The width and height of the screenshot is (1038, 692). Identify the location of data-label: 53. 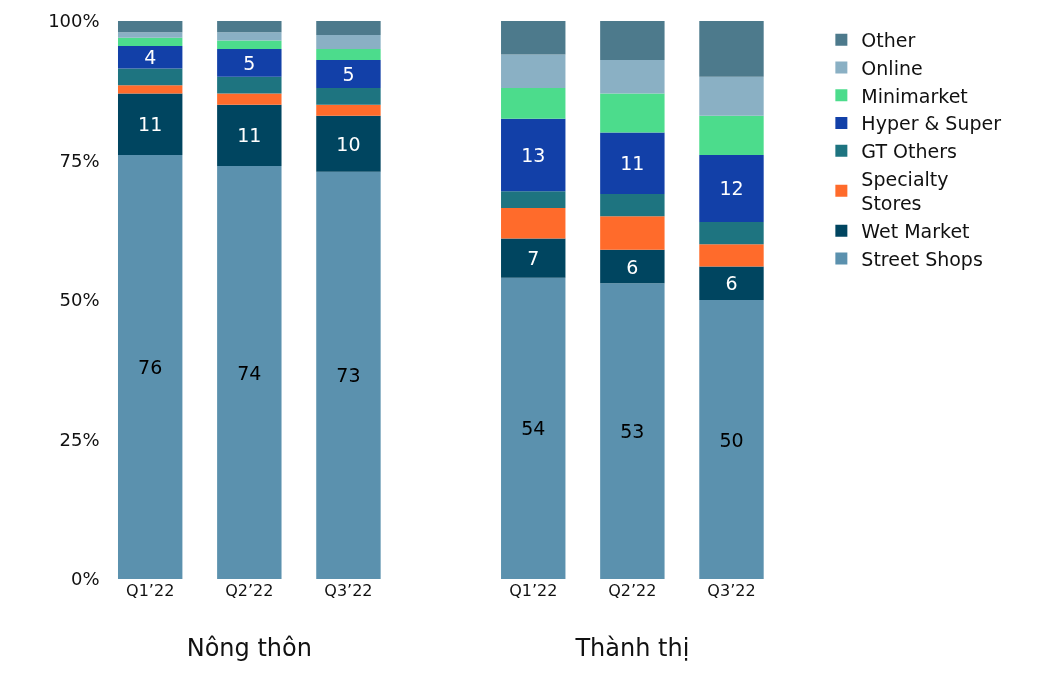
(632, 431).